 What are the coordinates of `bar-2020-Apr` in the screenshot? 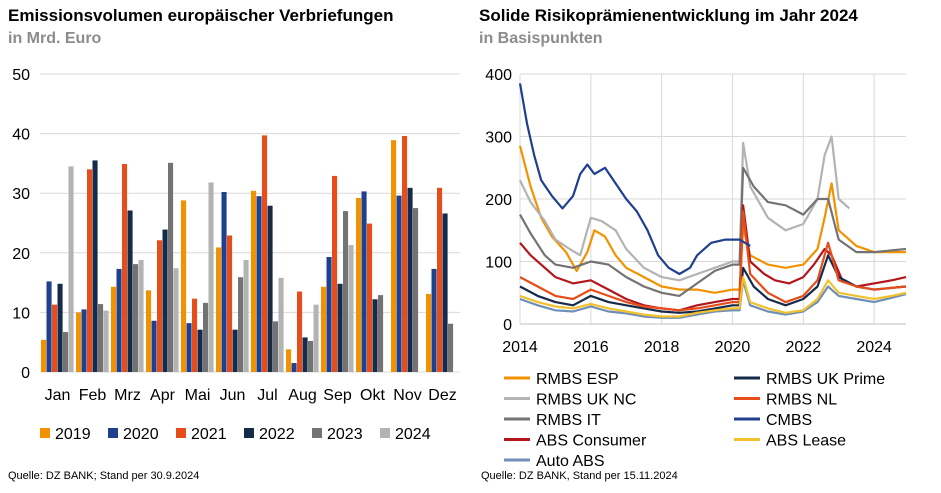 It's located at (154, 346).